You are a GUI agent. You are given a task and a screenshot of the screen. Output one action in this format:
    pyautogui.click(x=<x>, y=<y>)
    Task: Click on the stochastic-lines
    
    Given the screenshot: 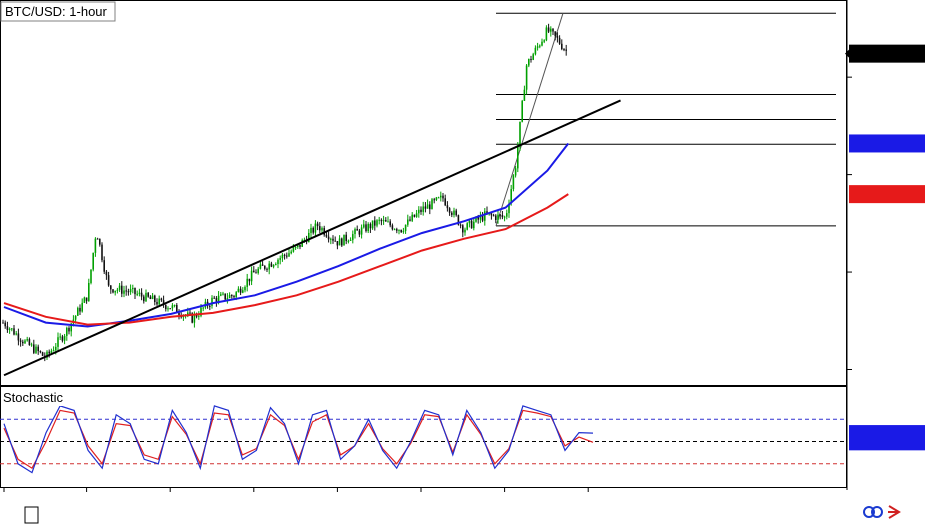 What is the action you would take?
    pyautogui.click(x=298, y=439)
    